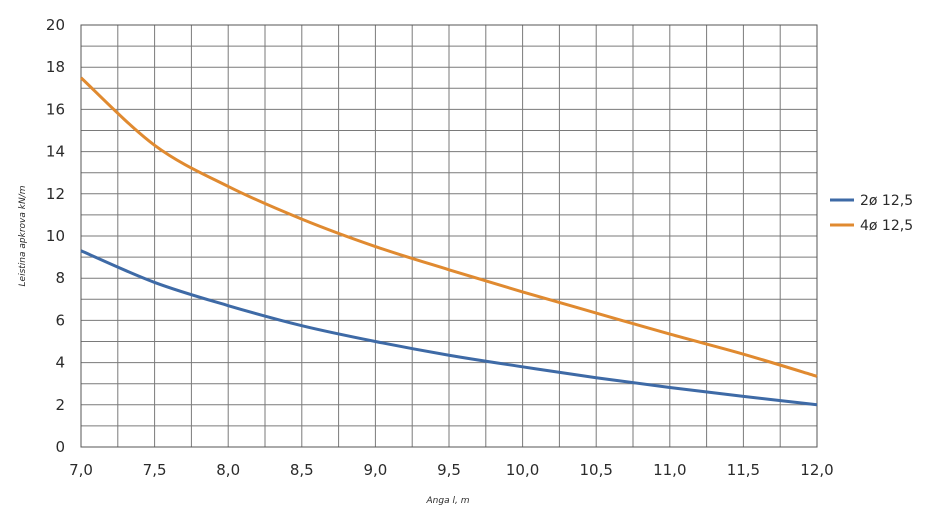  Describe the element at coordinates (522, 470) in the screenshot. I see `x-tick-label: 10,0` at that location.